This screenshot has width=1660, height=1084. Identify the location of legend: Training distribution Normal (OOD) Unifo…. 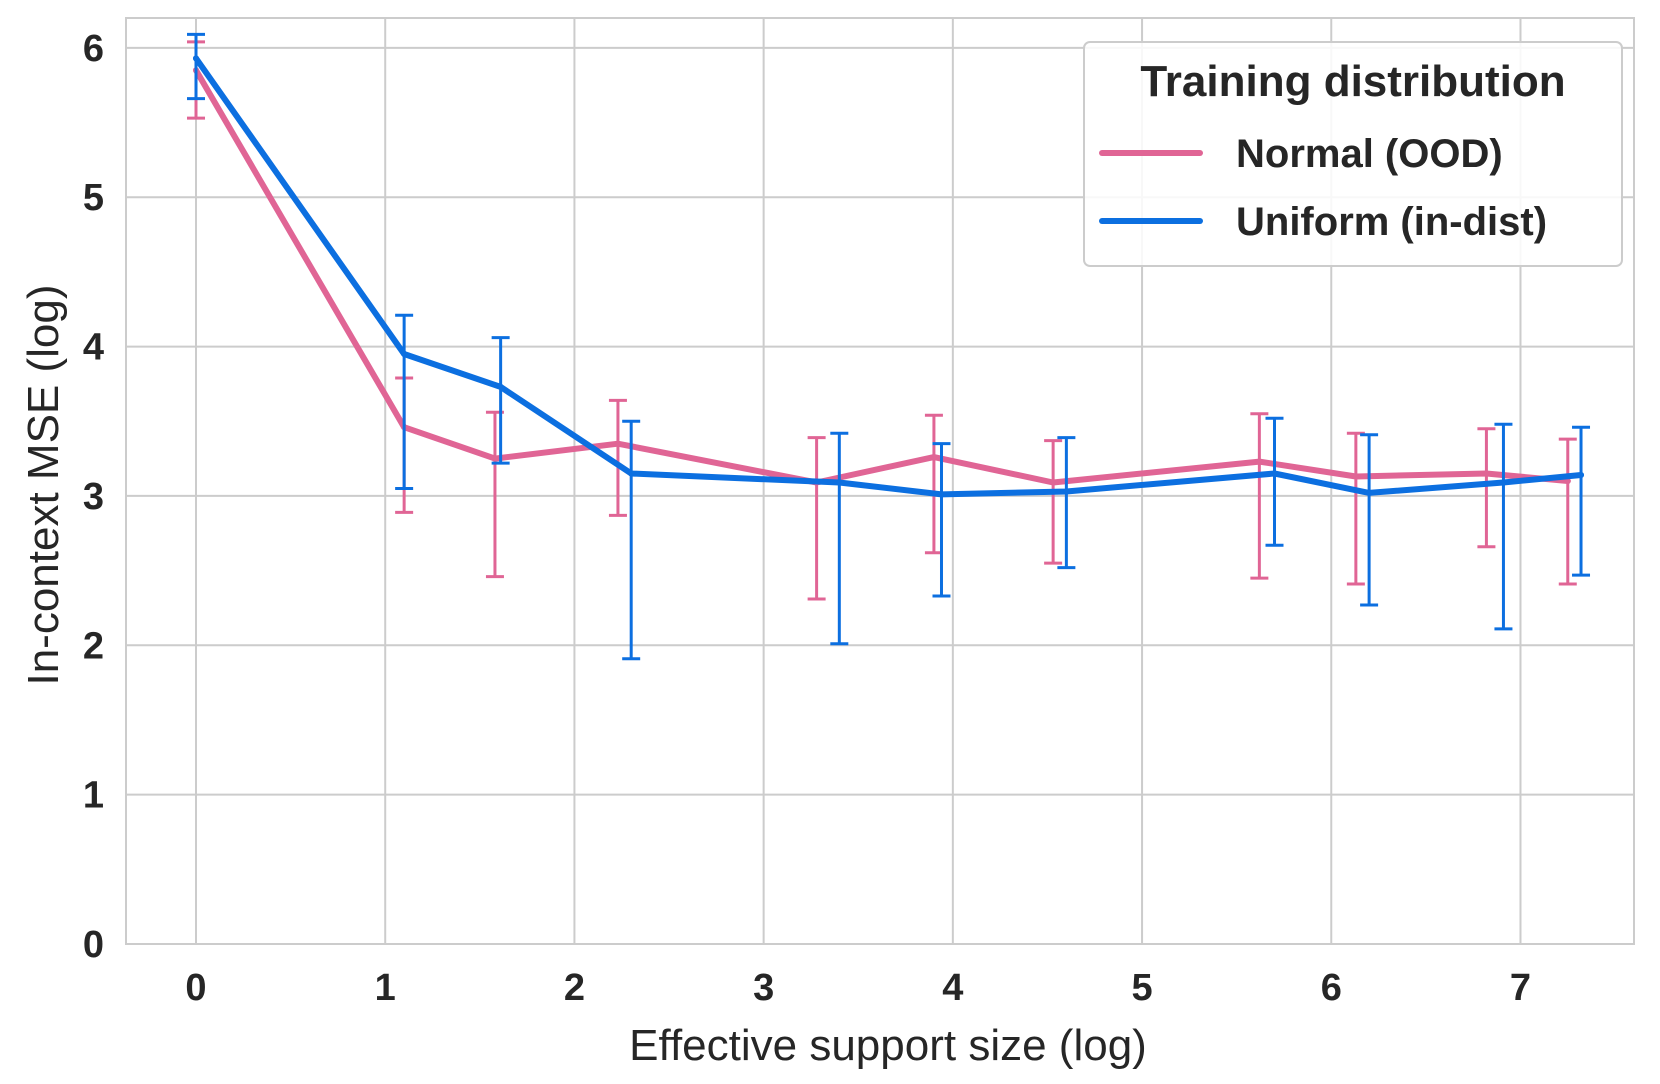
(1353, 154).